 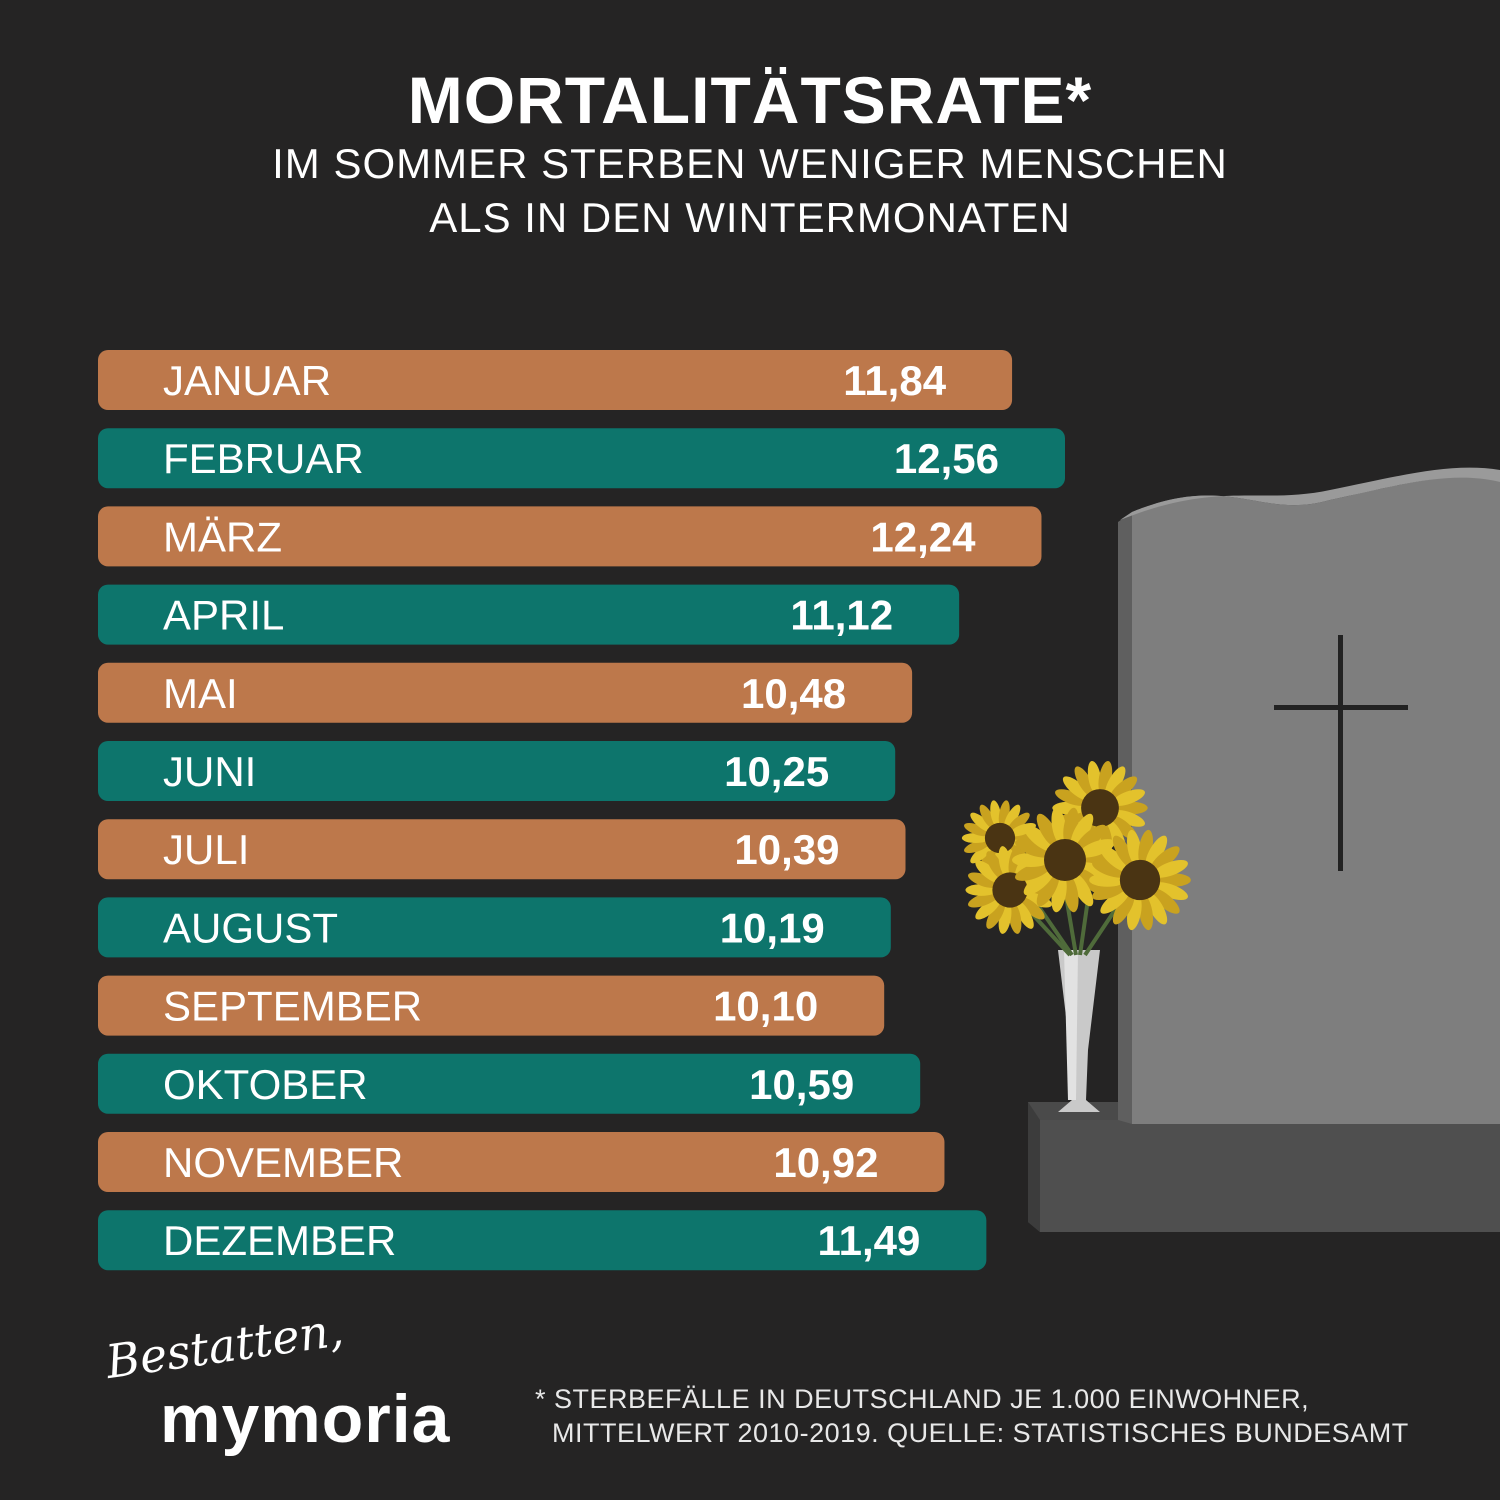 What do you see at coordinates (581, 458) in the screenshot?
I see `bar-februar` at bounding box center [581, 458].